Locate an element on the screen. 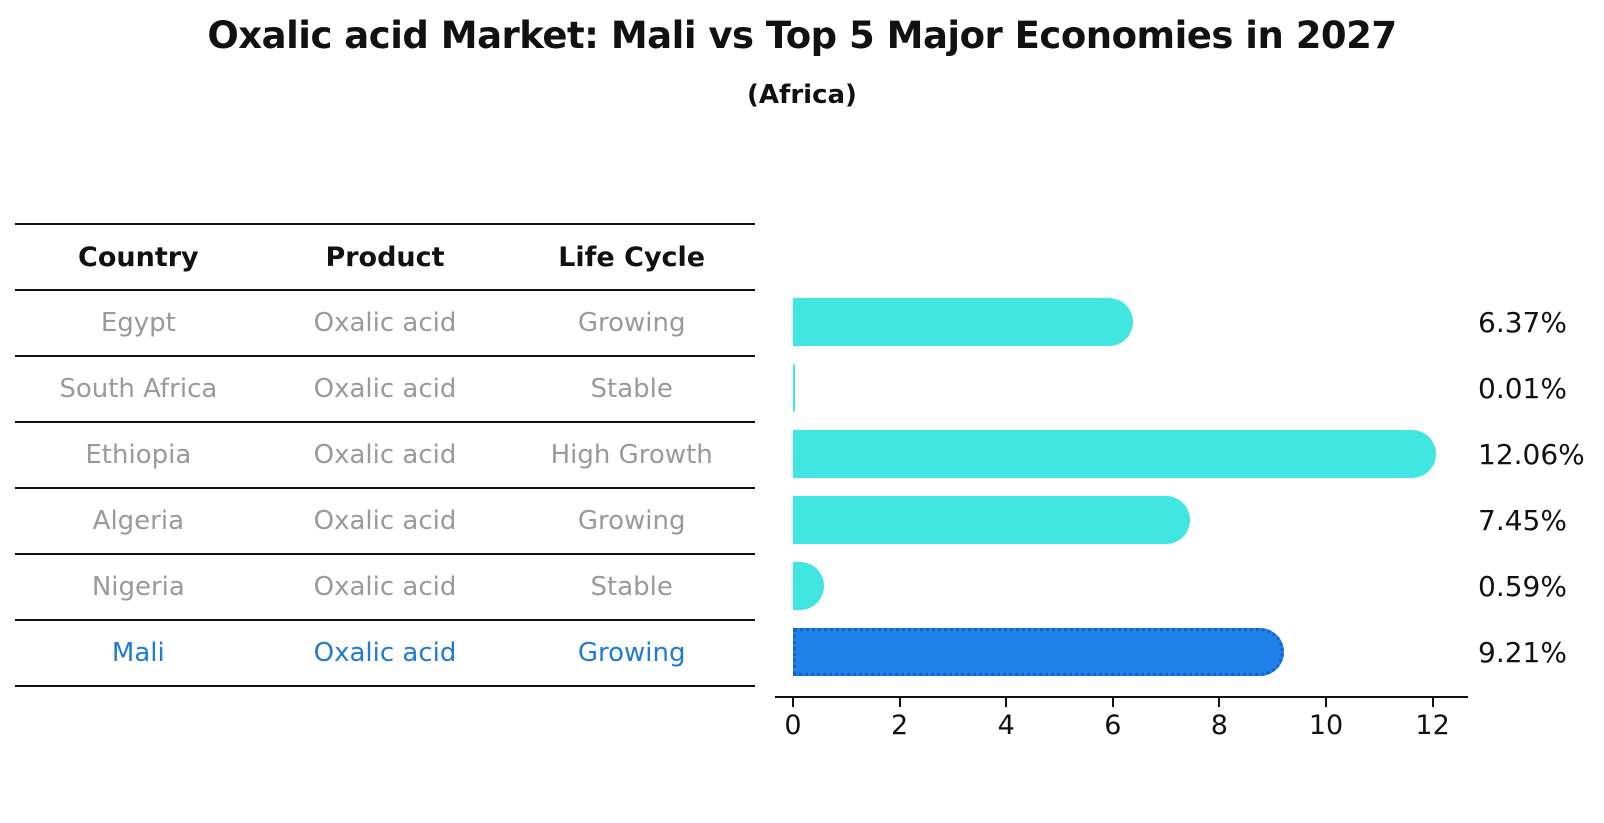 The image size is (1604, 823). table-row: Nigeria Oxalic acid Stable is located at coordinates (385, 588).